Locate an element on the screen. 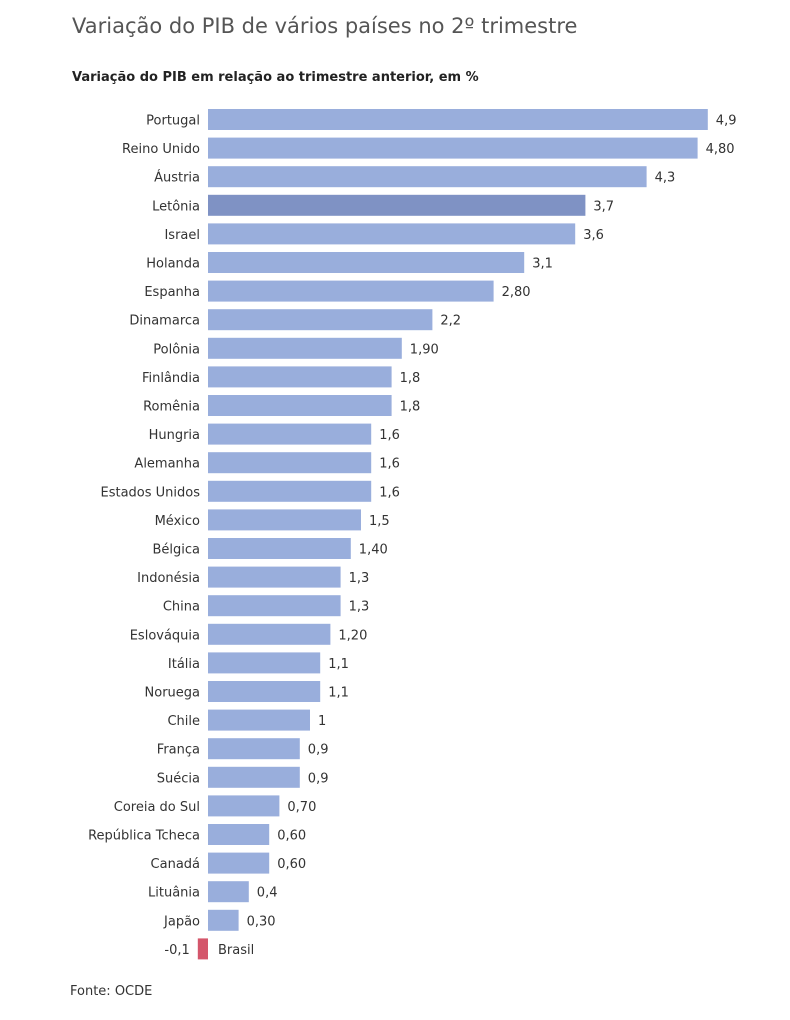  value-label-coreia-do-sul: 0,70 is located at coordinates (301, 807).